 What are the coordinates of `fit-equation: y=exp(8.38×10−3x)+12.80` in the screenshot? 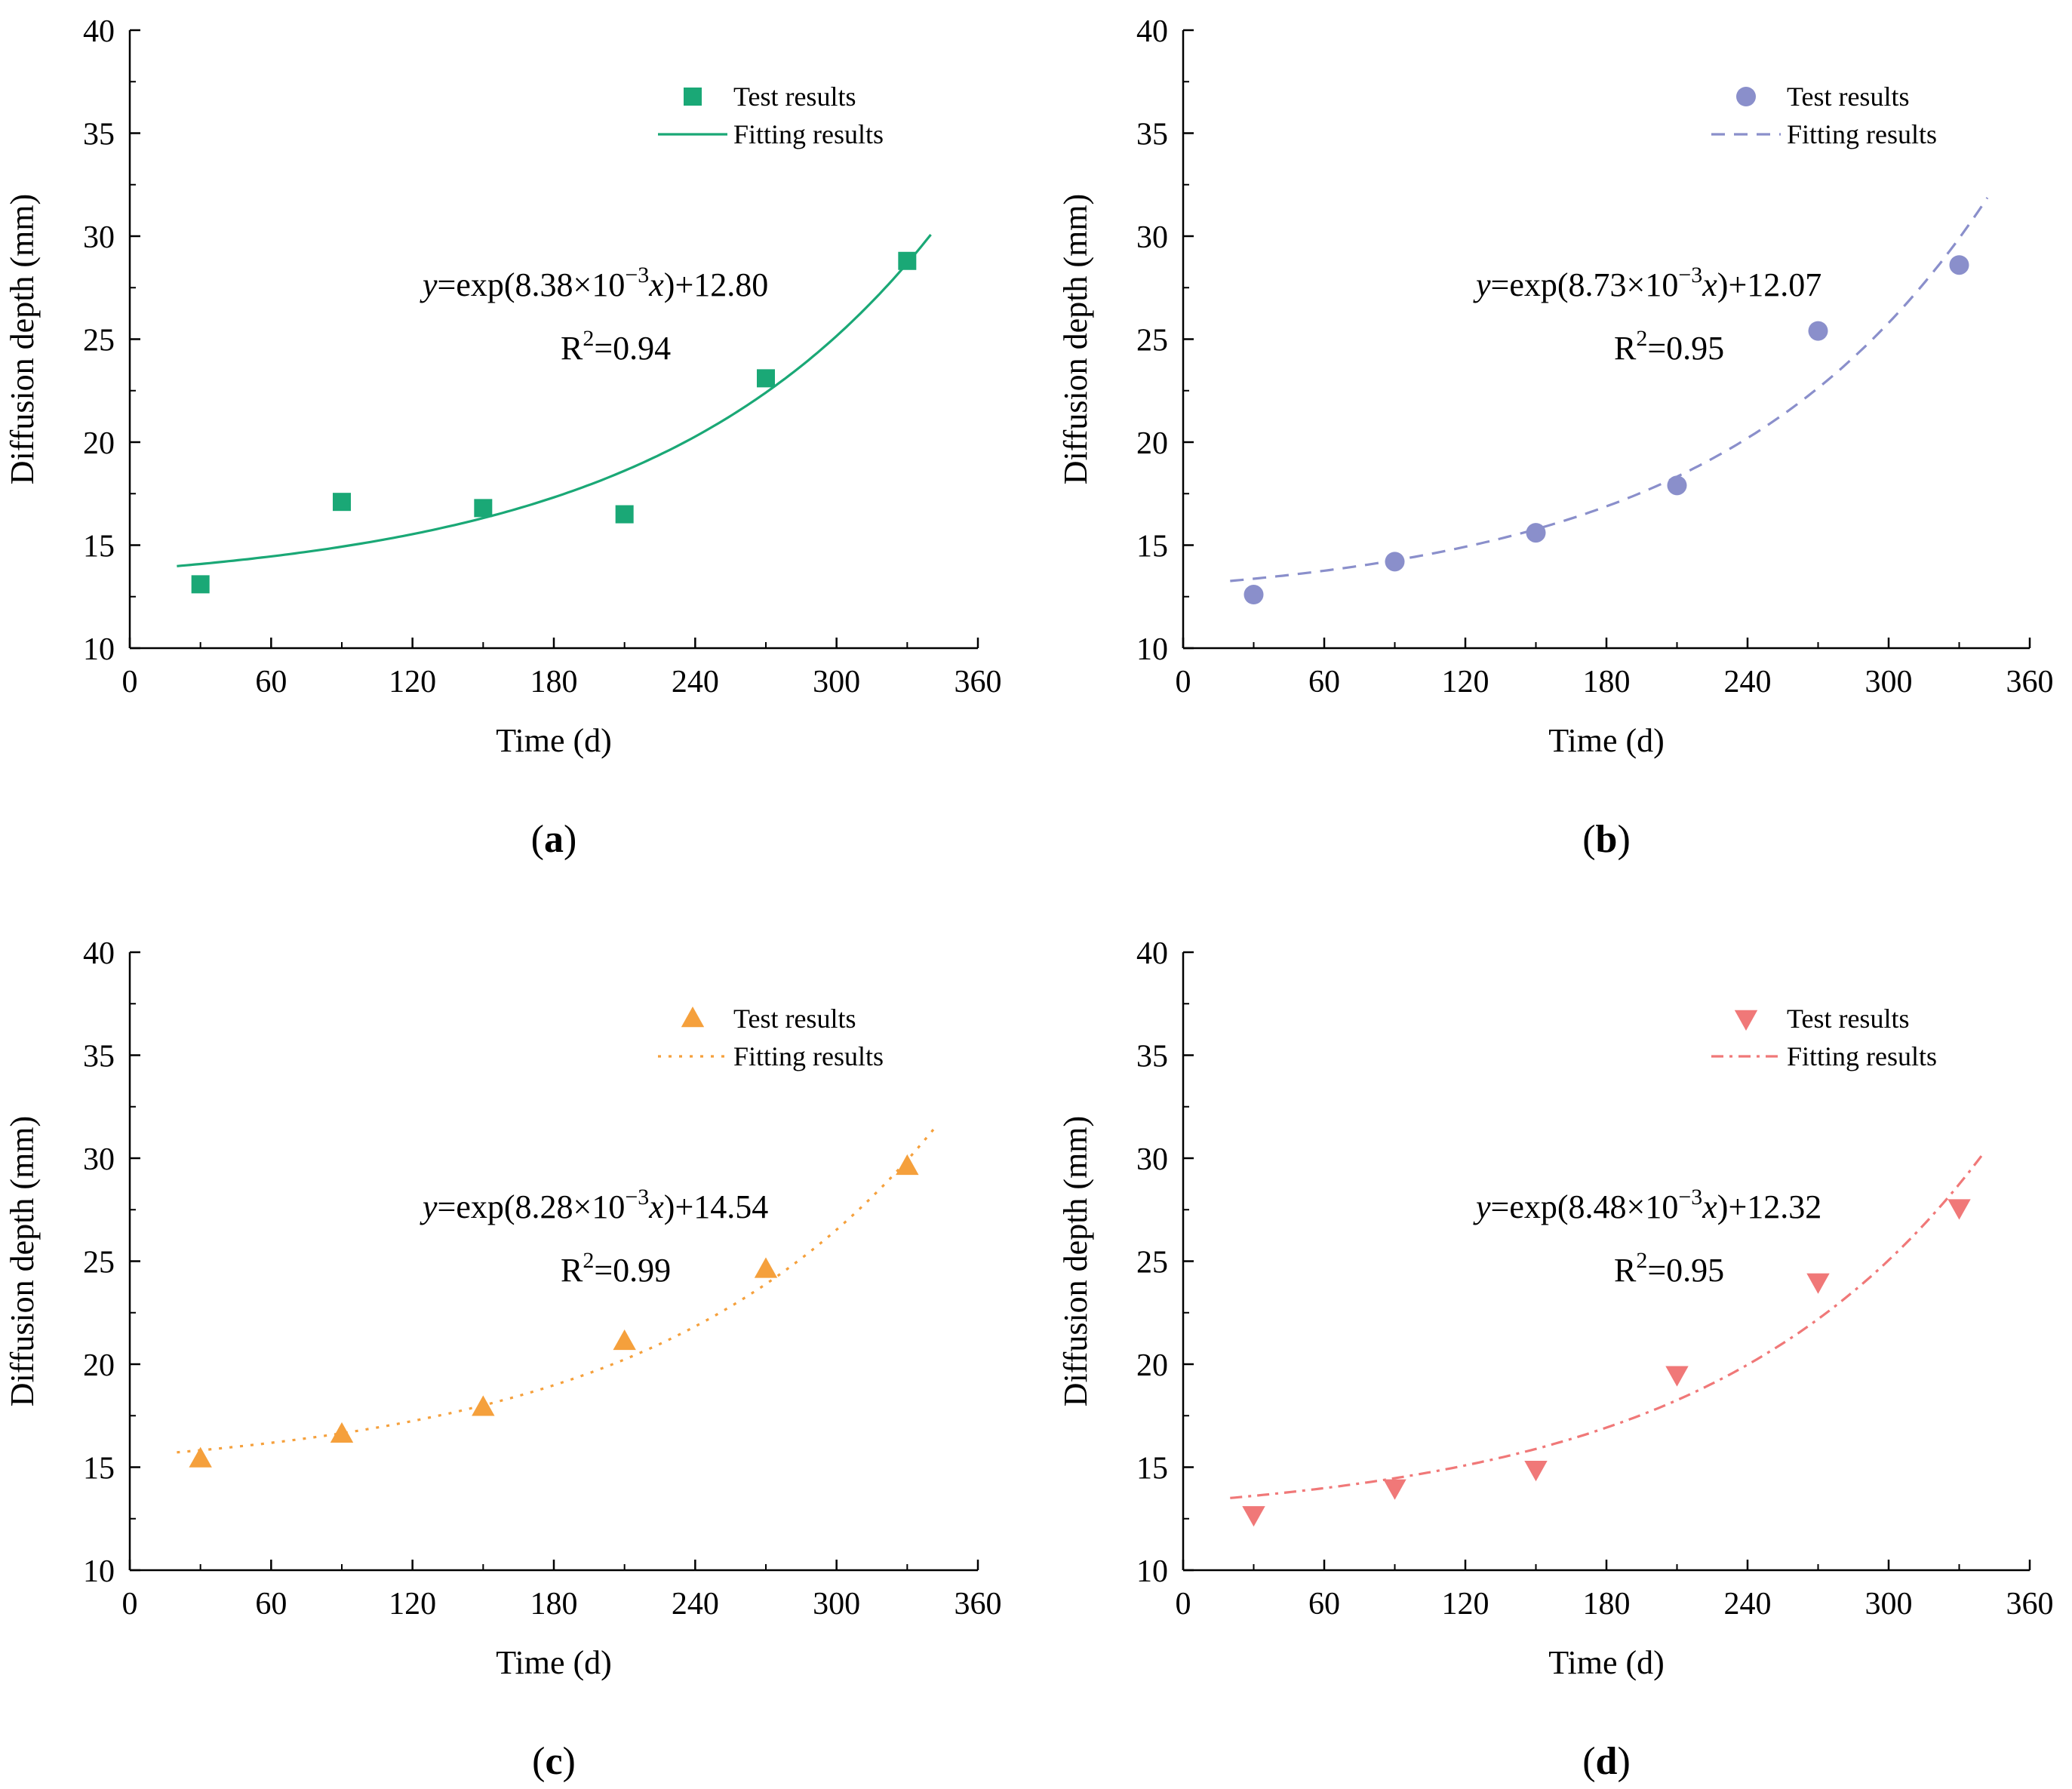 It's located at (594, 283).